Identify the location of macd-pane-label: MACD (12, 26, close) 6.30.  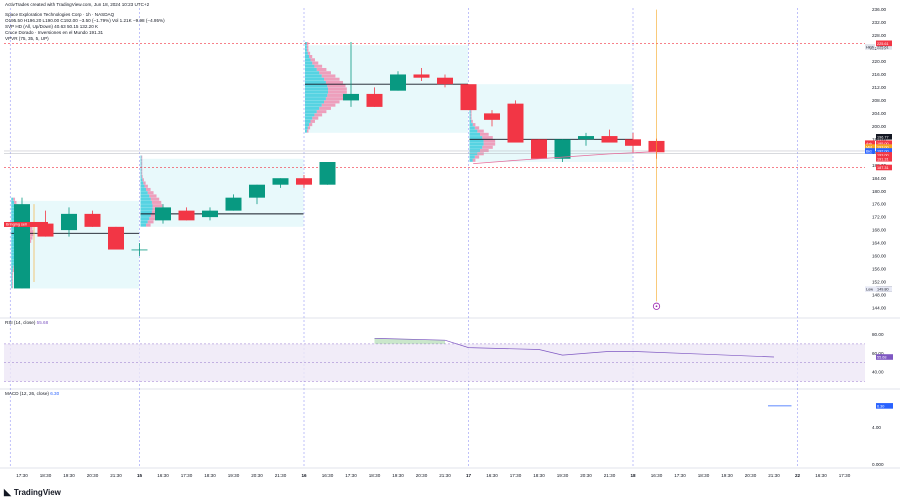
(32, 393).